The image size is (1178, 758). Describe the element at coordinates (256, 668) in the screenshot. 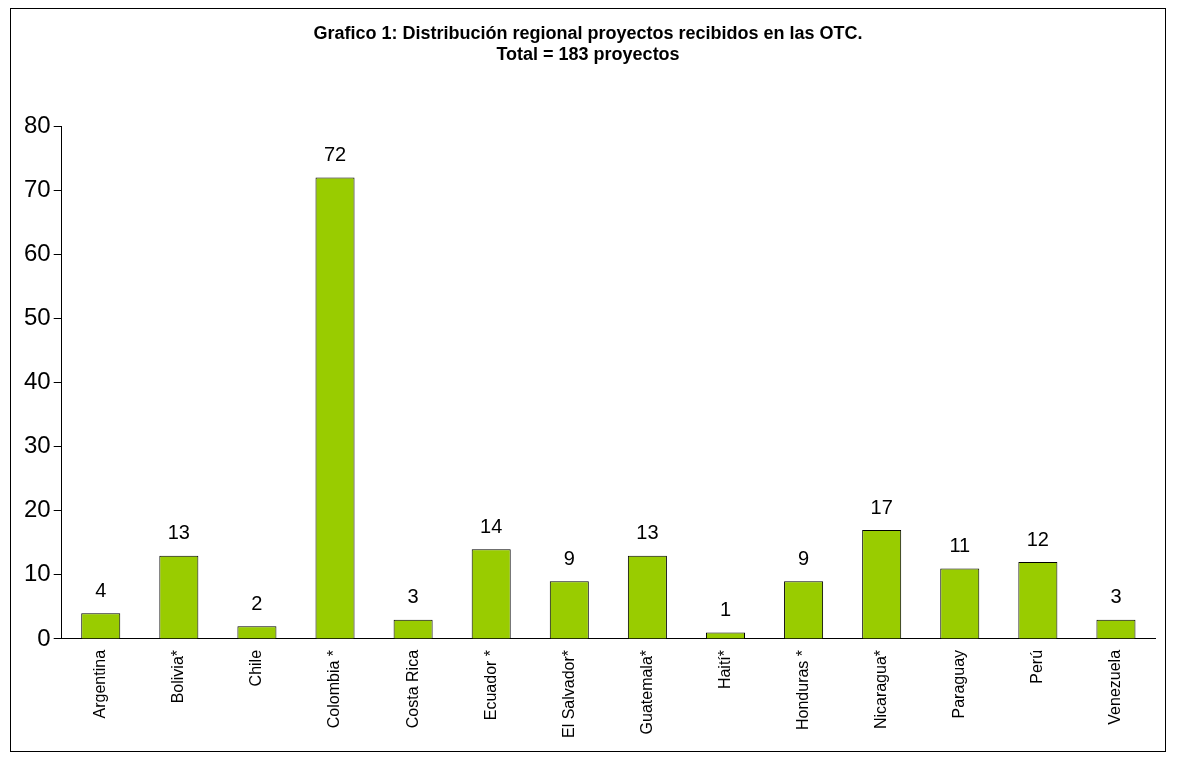

I see `x-tick-label: Chile` at that location.